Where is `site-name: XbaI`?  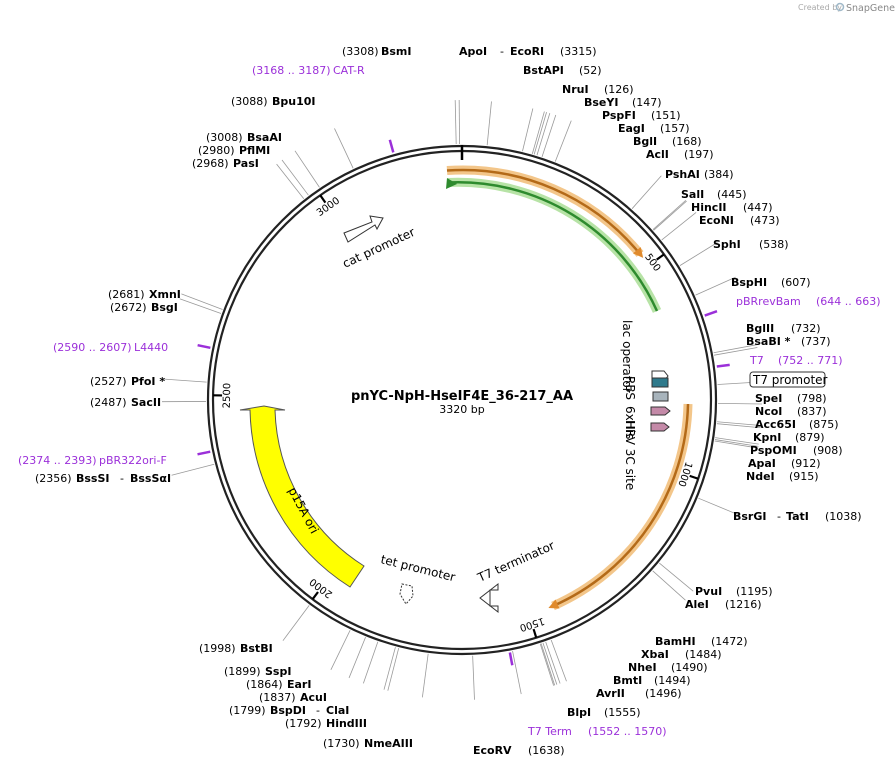
site-name: XbaI is located at coordinates (655, 654).